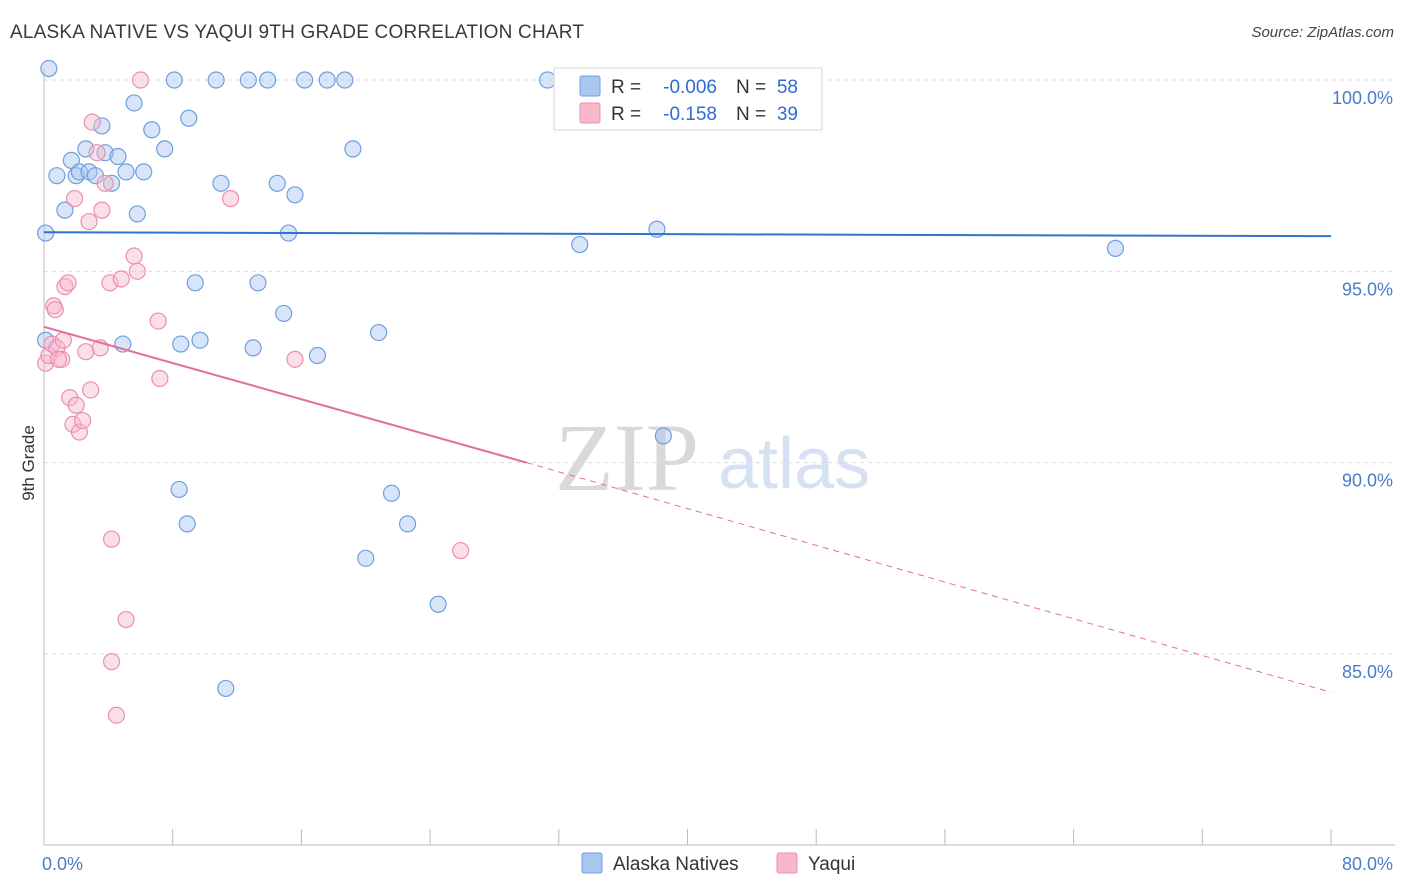  I want to click on y-tick-labels: 100.0% 95.0% 90.0% 85.0%, so click(1362, 385).